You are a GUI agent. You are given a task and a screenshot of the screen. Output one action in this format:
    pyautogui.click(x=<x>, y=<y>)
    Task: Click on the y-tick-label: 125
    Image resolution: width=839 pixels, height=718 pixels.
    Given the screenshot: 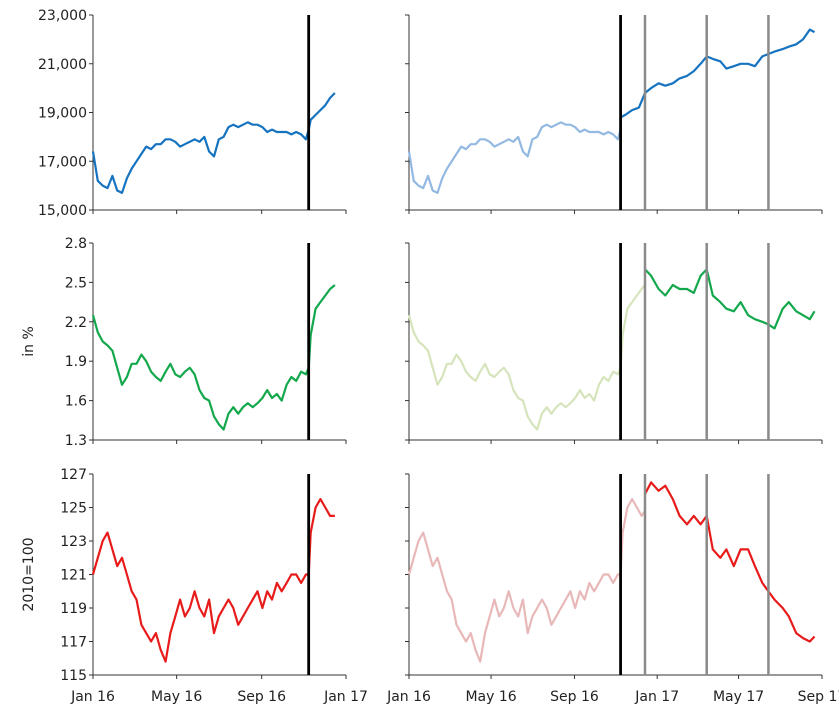 What is the action you would take?
    pyautogui.click(x=73, y=509)
    